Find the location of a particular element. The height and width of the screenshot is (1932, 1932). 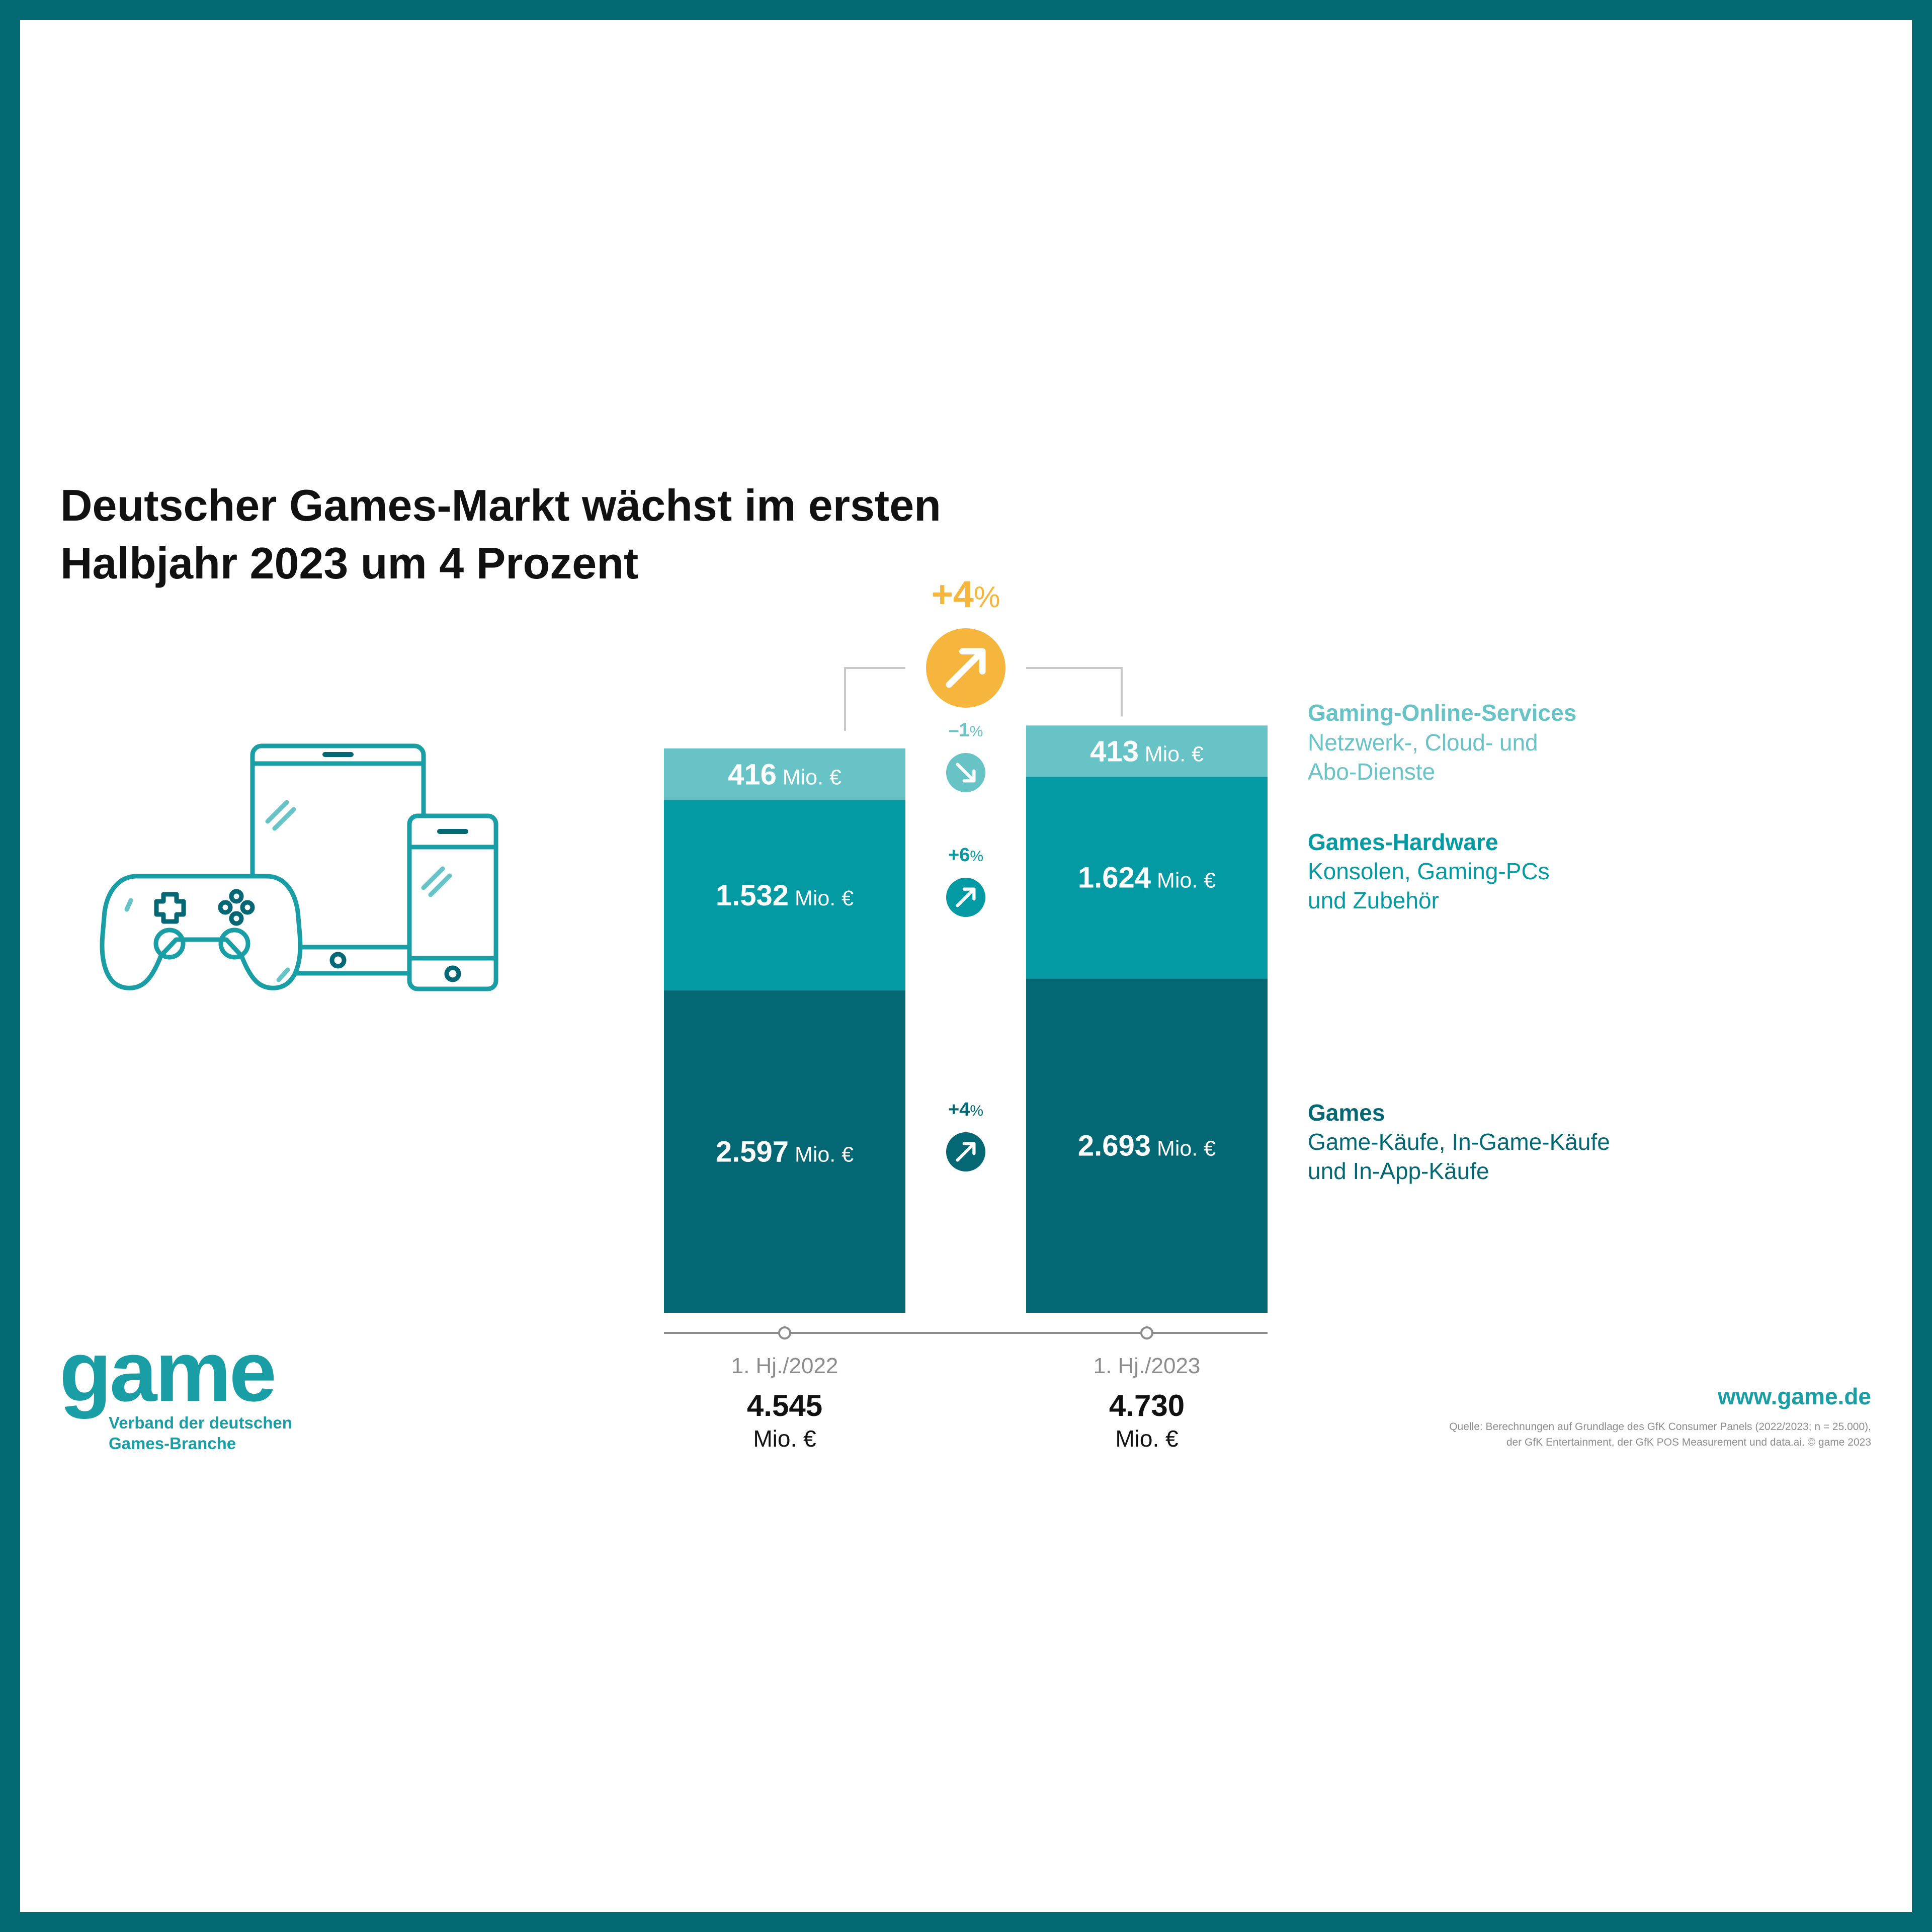

segment-change-label: –1% is located at coordinates (966, 730).